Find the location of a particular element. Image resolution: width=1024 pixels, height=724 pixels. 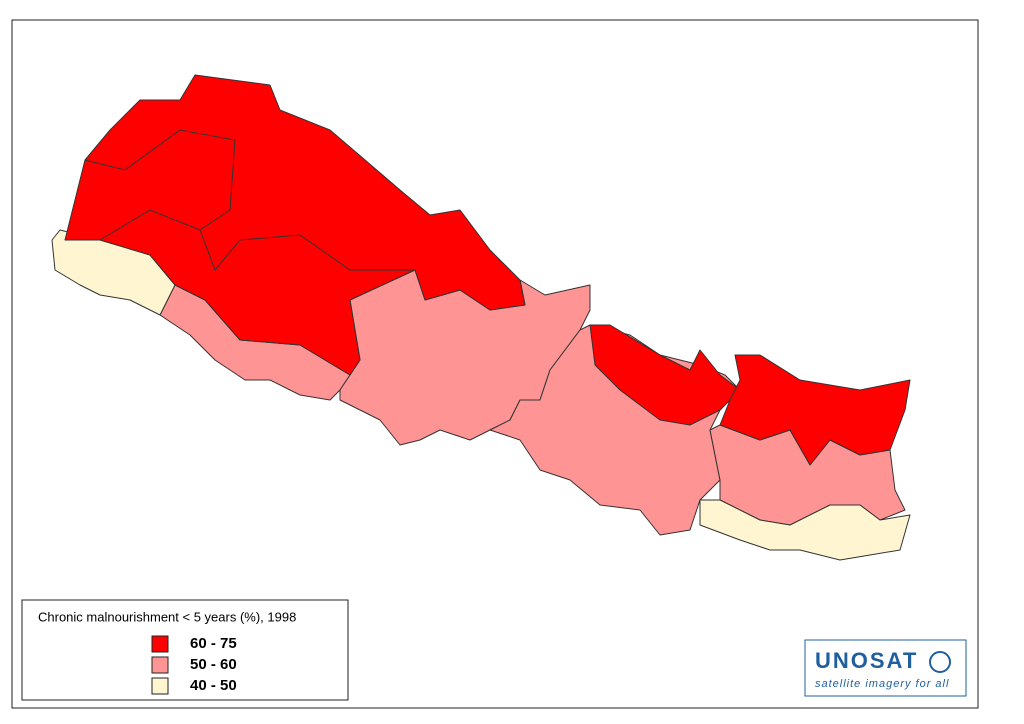

legend-label: 60 - 75 is located at coordinates (213, 643).